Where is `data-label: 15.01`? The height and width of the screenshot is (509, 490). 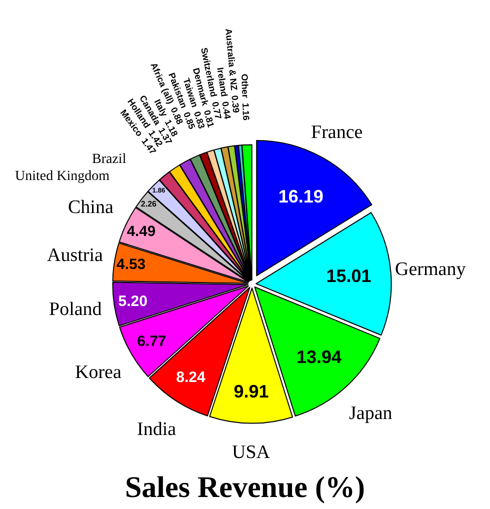
data-label: 15.01 is located at coordinates (349, 276).